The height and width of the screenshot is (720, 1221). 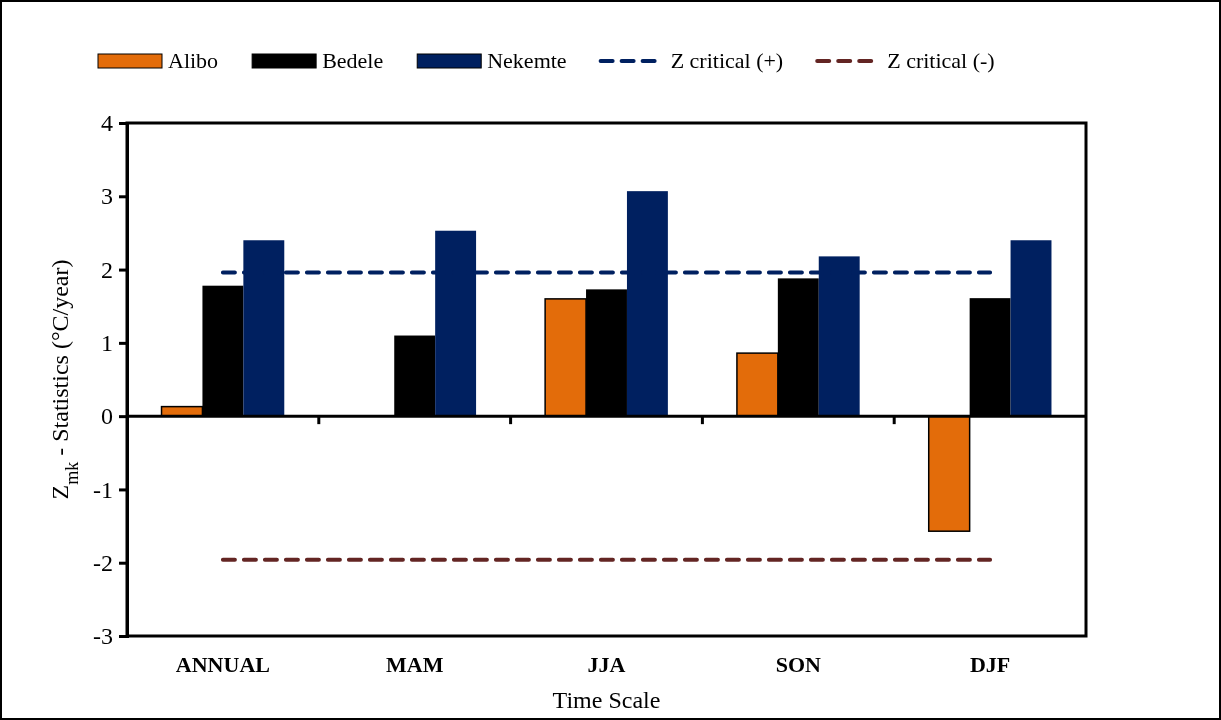 I want to click on legend-label: Alibo, so click(x=193, y=60).